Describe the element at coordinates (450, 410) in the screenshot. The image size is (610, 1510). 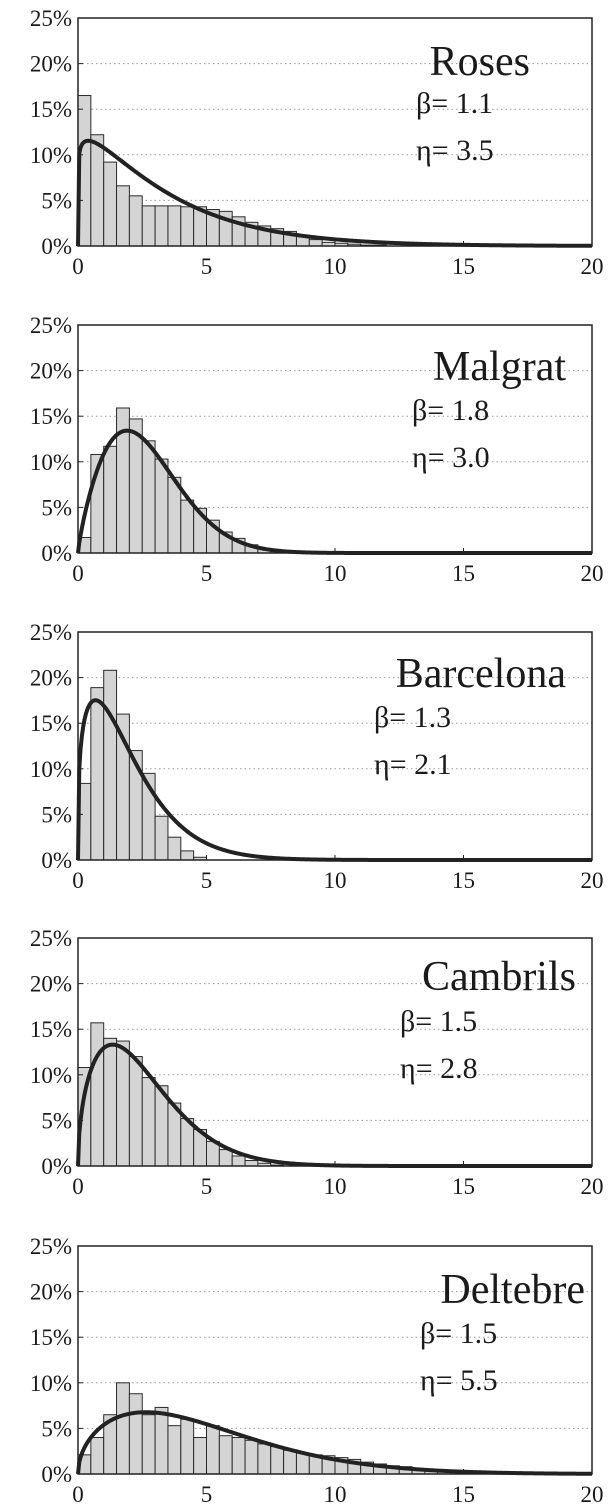
I see `beta-annotation: β= 1.8` at that location.